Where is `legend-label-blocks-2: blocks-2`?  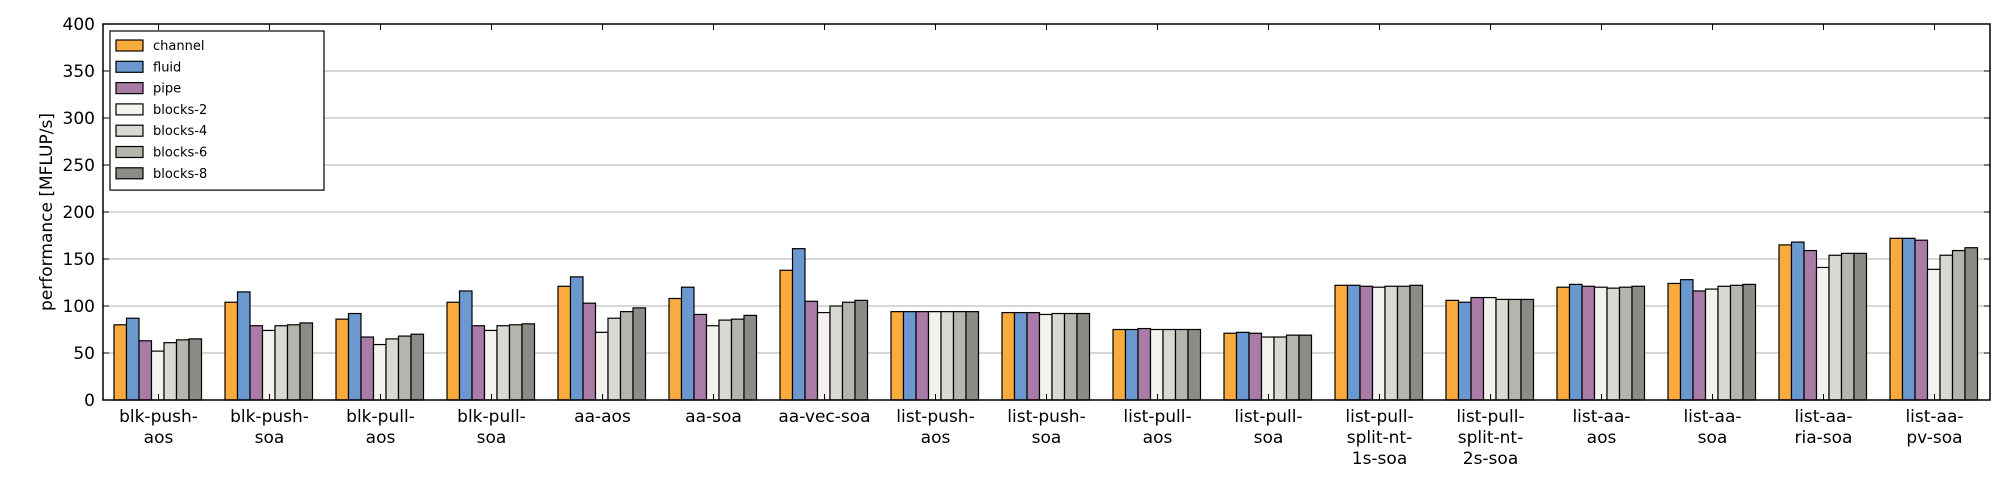 legend-label-blocks-2: blocks-2 is located at coordinates (180, 110).